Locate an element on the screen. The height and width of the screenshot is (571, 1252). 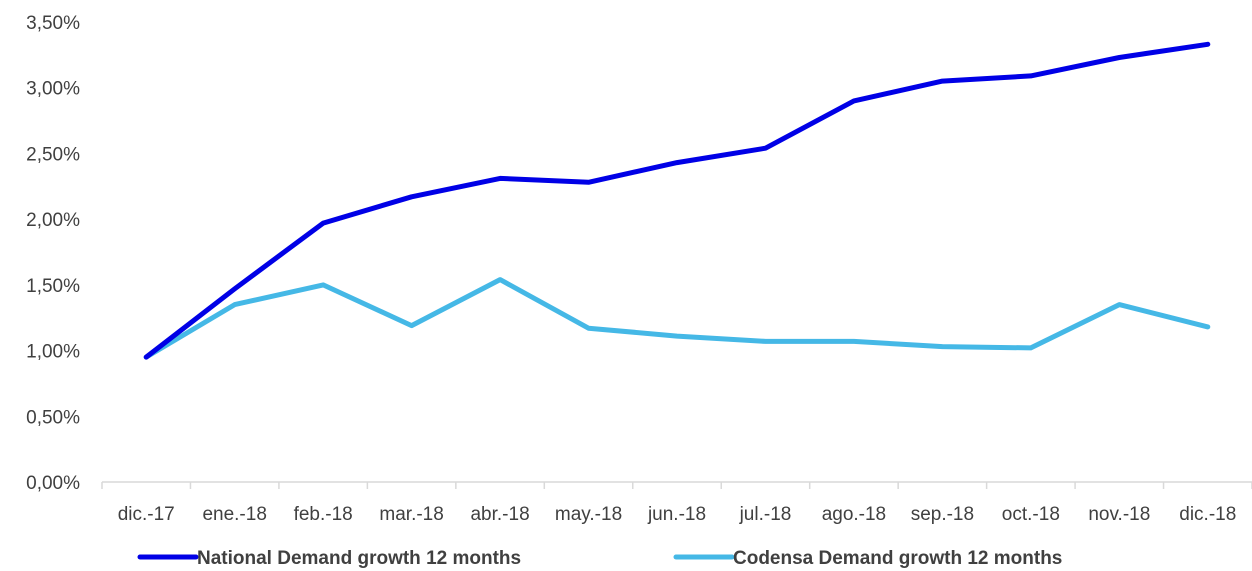
legend-item-codensa: Codensa Demand growth 12 months is located at coordinates (867, 558).